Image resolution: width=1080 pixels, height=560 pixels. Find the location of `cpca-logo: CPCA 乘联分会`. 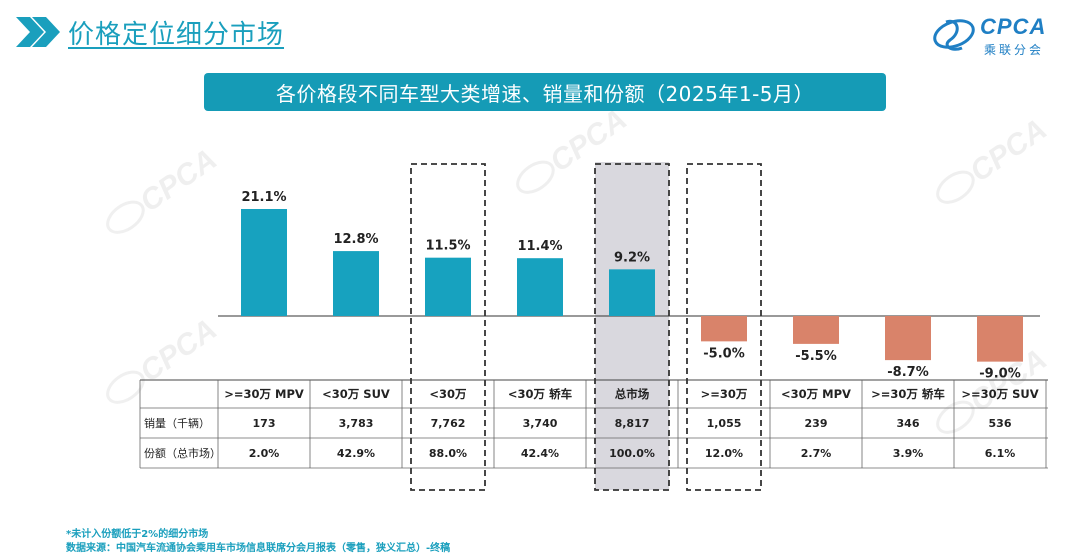

cpca-logo: CPCA 乘联分会 is located at coordinates (997, 36).